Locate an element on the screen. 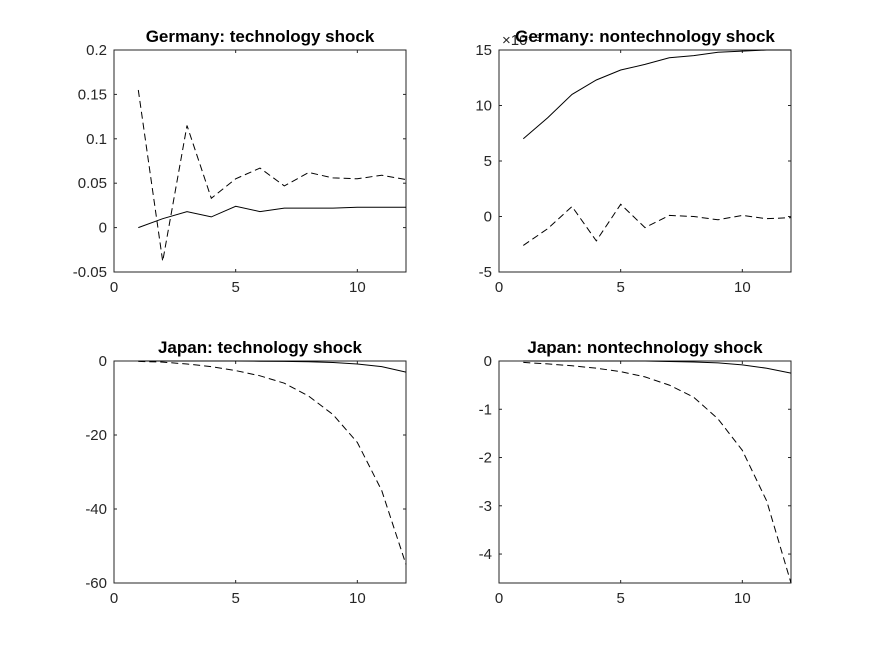  y-tick-label: -3 is located at coordinates (485, 506).